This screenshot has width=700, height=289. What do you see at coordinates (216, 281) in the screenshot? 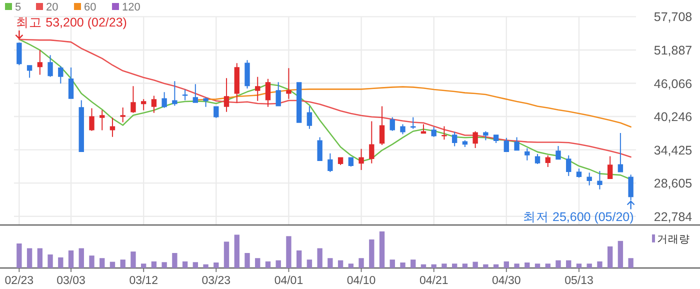
I see `x-tick-label: 03/23` at bounding box center [216, 281].